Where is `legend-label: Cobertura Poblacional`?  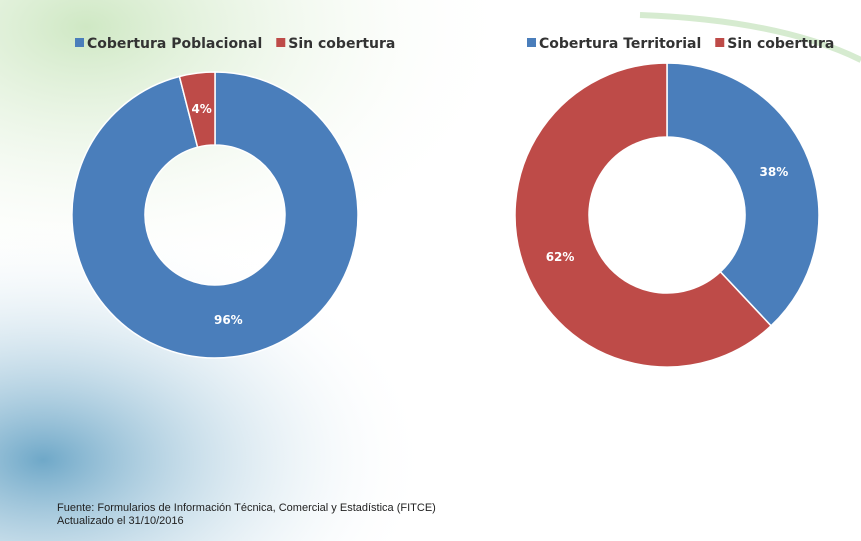
legend-label: Cobertura Poblacional is located at coordinates (174, 44).